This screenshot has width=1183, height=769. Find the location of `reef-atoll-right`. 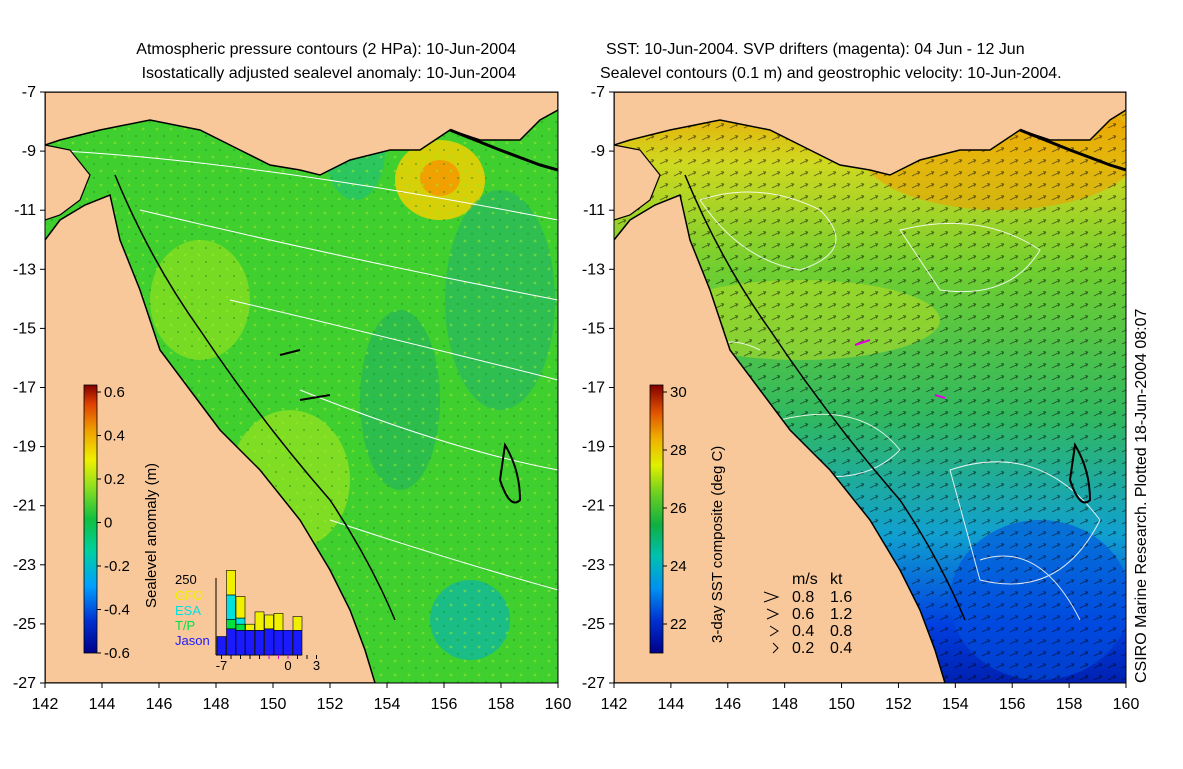

reef-atoll-right is located at coordinates (1080, 473).